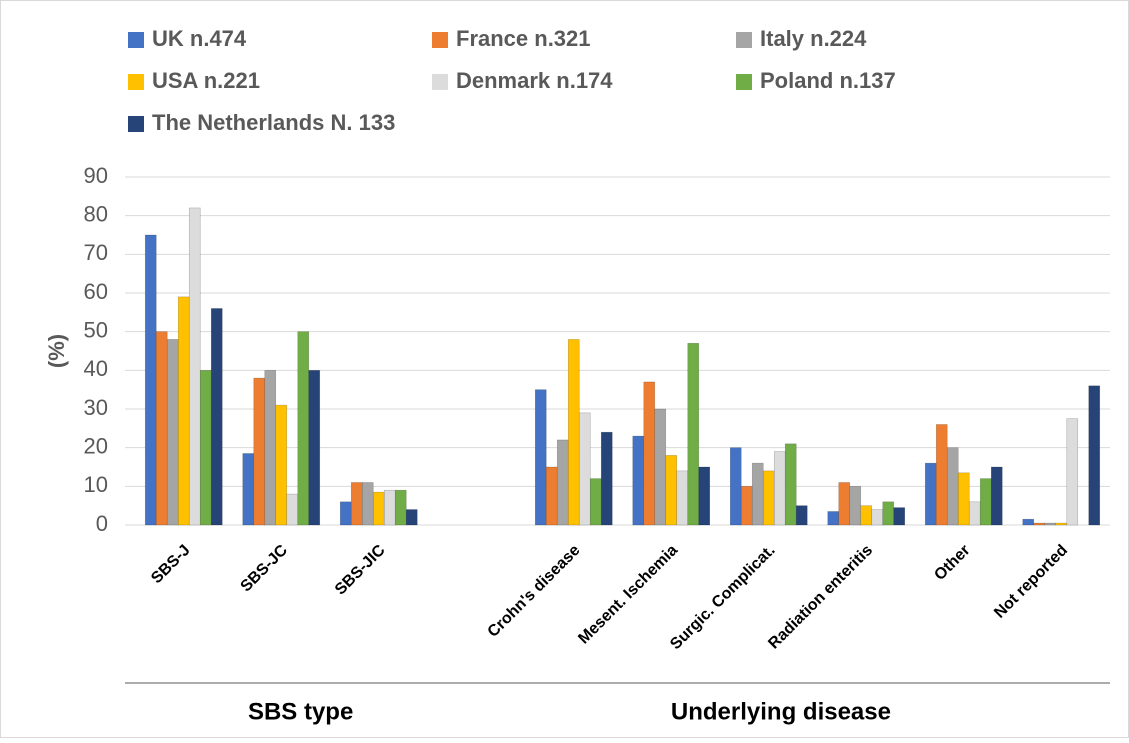  Describe the element at coordinates (96, 445) in the screenshot. I see `y-tick-label: 20` at that location.